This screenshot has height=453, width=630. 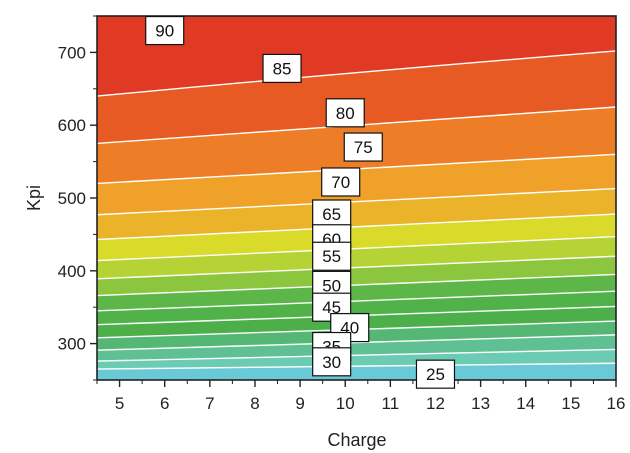 I want to click on contour-label-text: 25, so click(x=435, y=374).